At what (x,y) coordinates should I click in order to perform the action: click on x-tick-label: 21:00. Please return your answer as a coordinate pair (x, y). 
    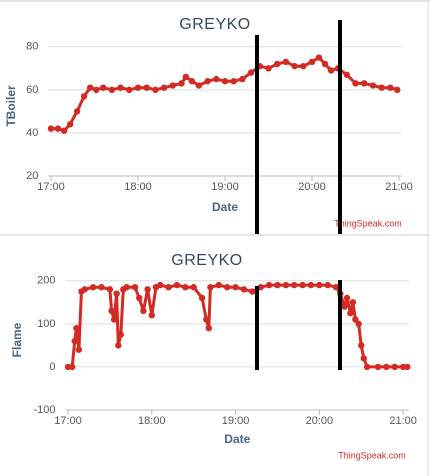
    Looking at the image, I should click on (399, 187).